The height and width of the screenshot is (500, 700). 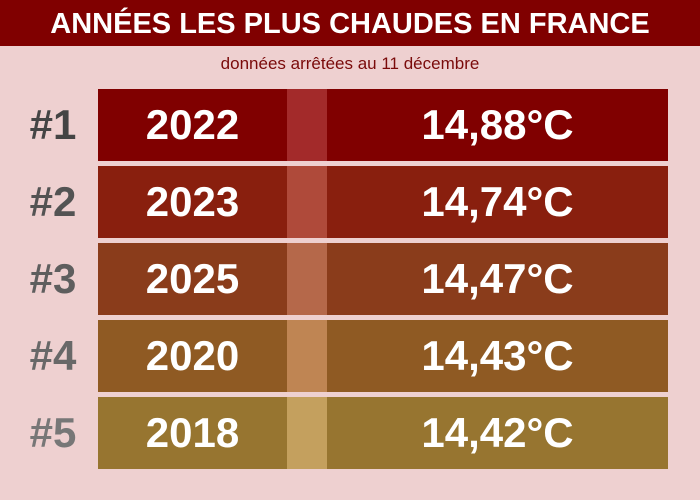 I want to click on temperature-cell: 14,88°C, so click(x=497, y=124).